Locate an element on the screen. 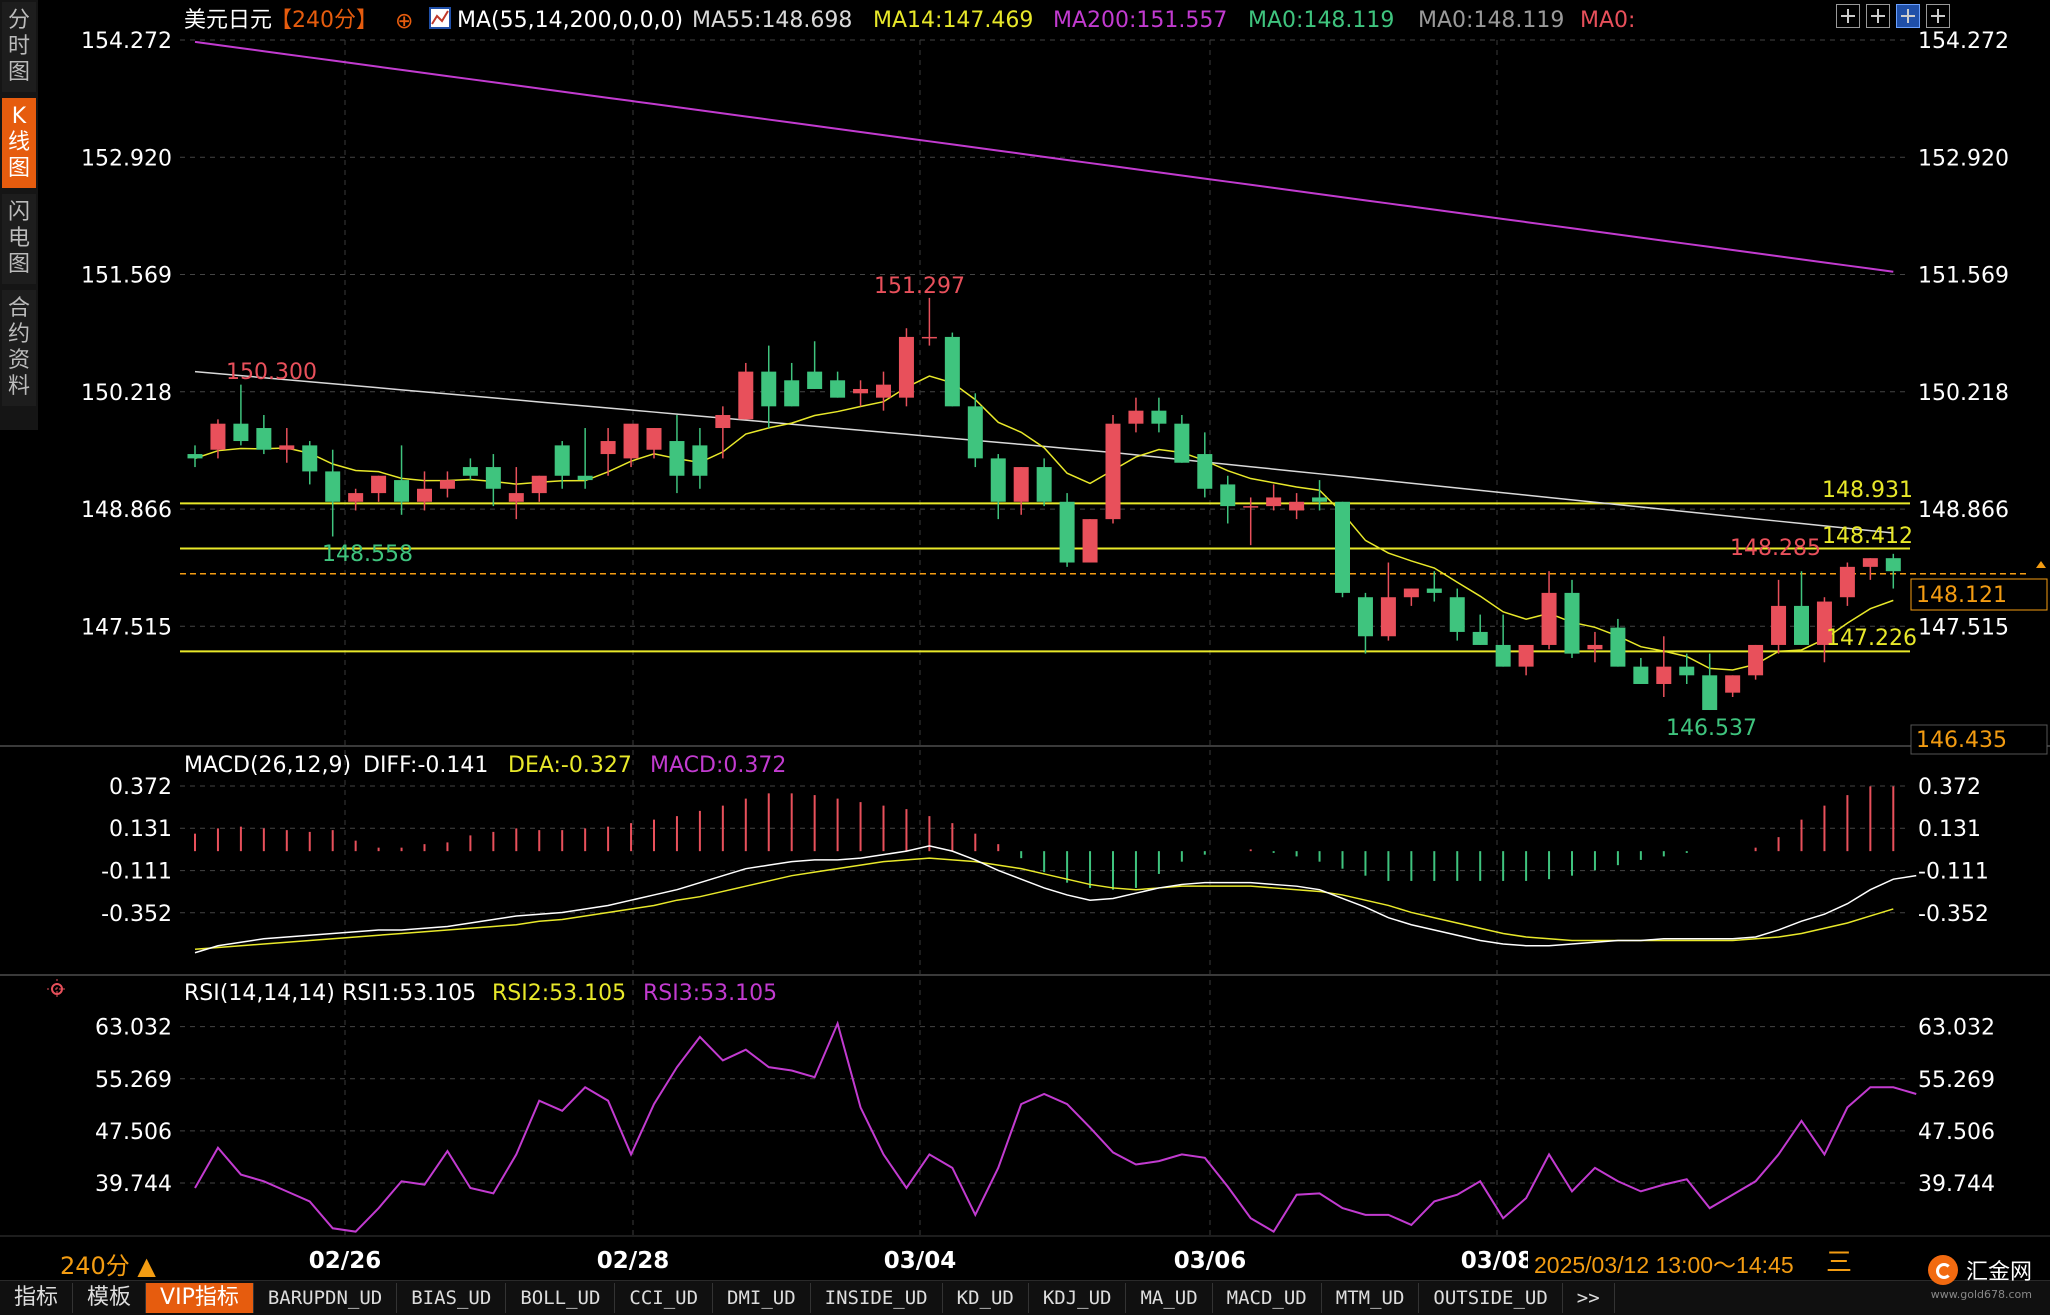  brand-name: 汇金网 is located at coordinates (1998, 1272).